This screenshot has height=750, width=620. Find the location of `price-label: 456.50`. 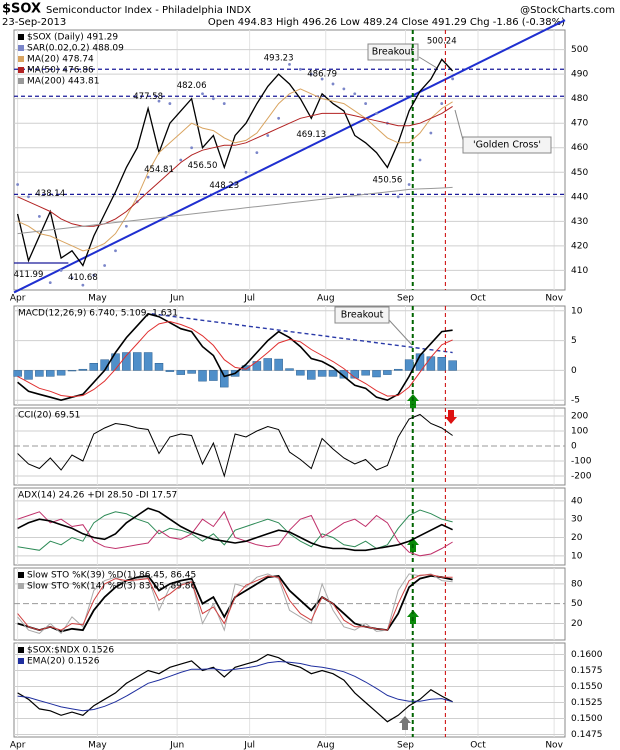

price-label: 456.50 is located at coordinates (203, 166).